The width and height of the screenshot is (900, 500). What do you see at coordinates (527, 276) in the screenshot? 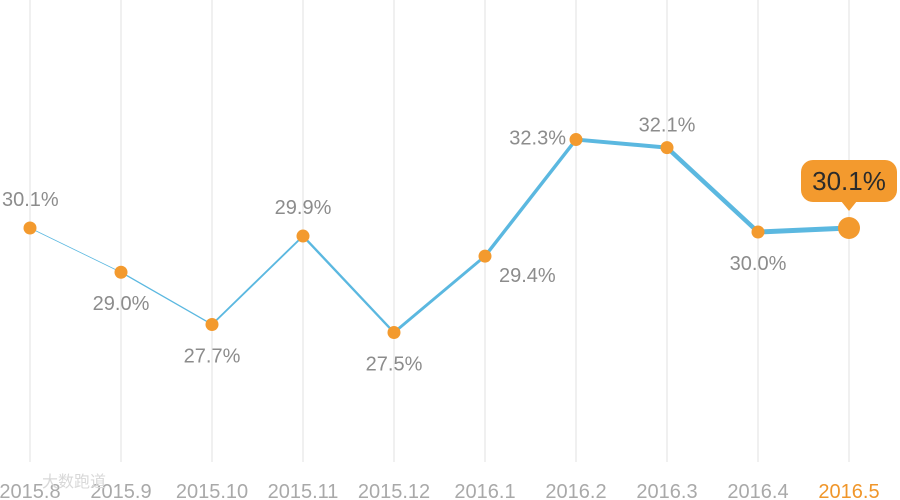
I see `data-label-2016.1: 29.4%` at bounding box center [527, 276].